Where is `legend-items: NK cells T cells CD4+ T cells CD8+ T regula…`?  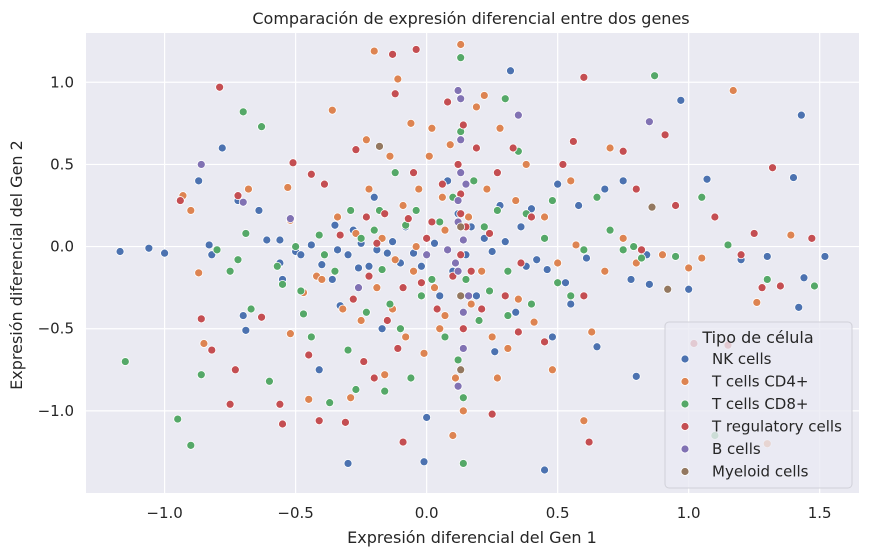 legend-items: NK cells T cells CD4+ T cells CD8+ T regula… is located at coordinates (761, 415).